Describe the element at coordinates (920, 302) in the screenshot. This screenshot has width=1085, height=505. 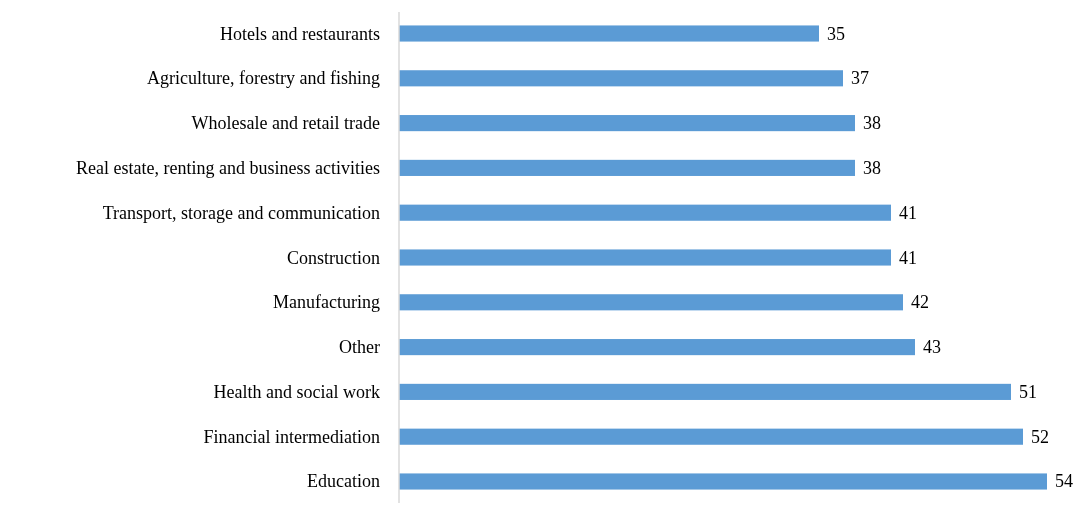
I see `data-label: 42` at that location.